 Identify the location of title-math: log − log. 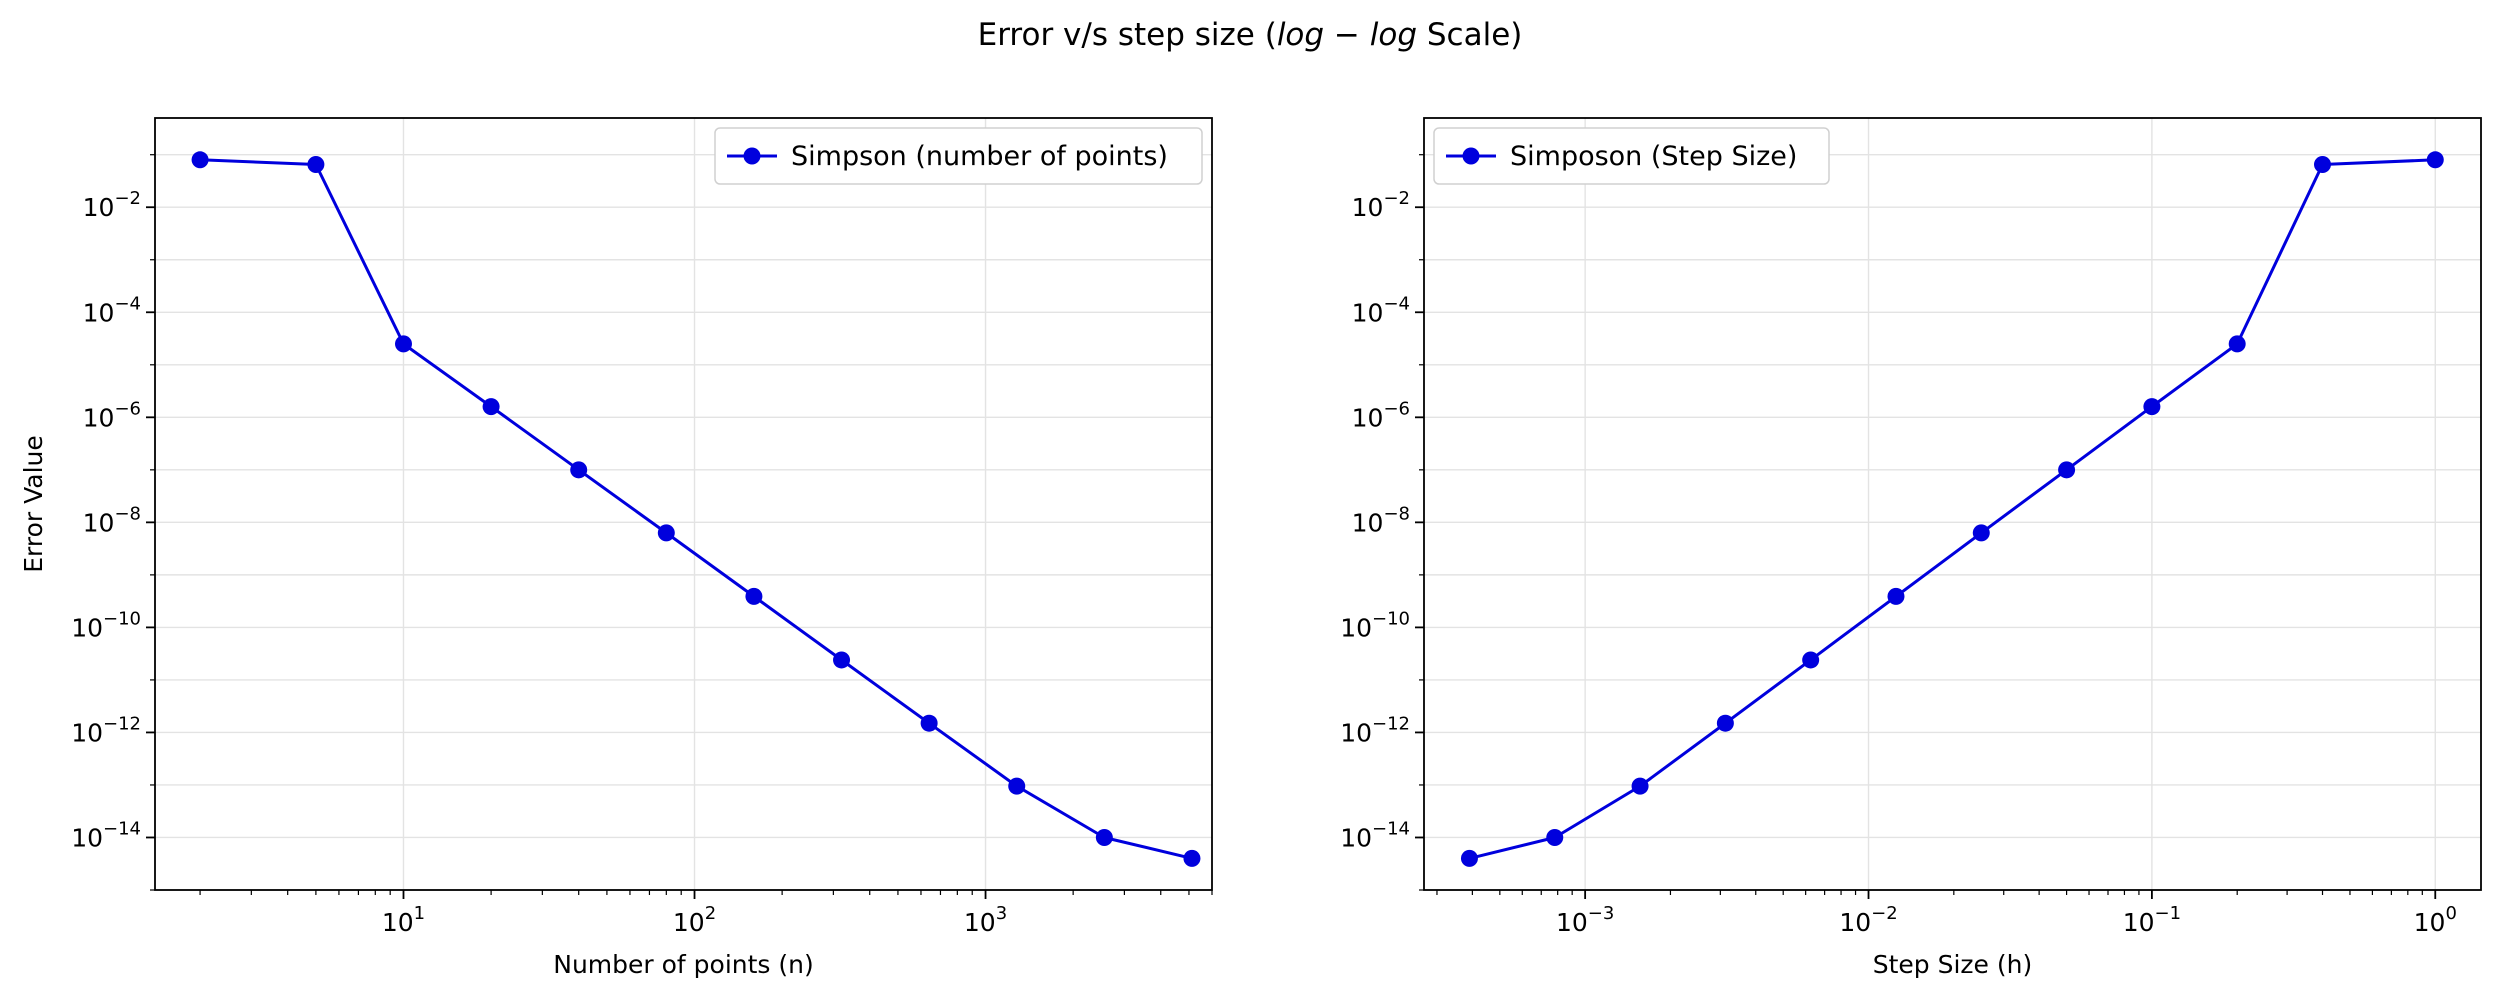
(1347, 35).